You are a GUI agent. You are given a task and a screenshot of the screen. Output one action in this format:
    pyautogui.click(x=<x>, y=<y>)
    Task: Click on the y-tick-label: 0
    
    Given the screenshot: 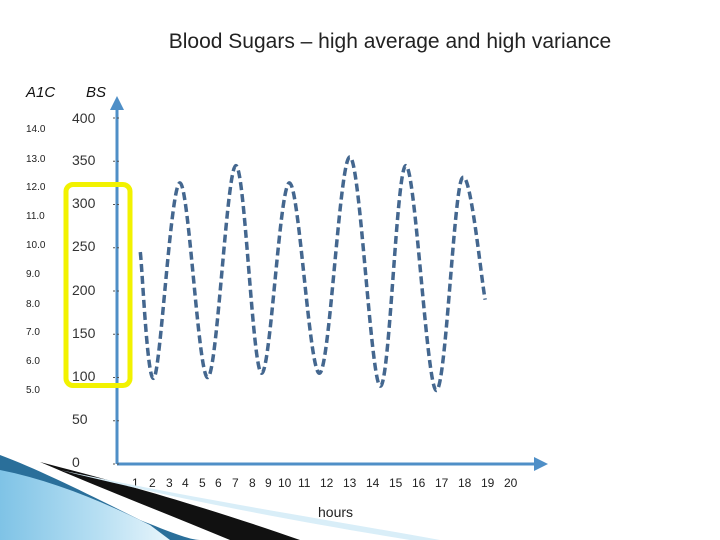 What is the action you would take?
    pyautogui.click(x=76, y=462)
    